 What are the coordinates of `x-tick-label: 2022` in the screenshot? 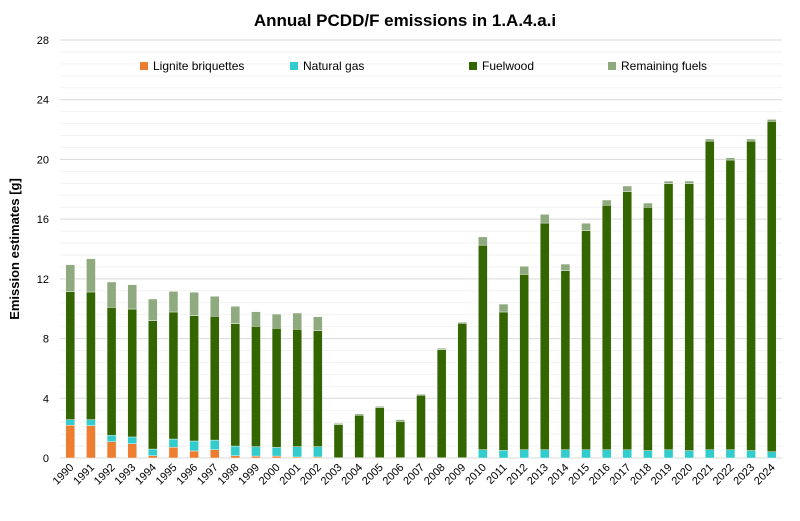 It's located at (724, 475).